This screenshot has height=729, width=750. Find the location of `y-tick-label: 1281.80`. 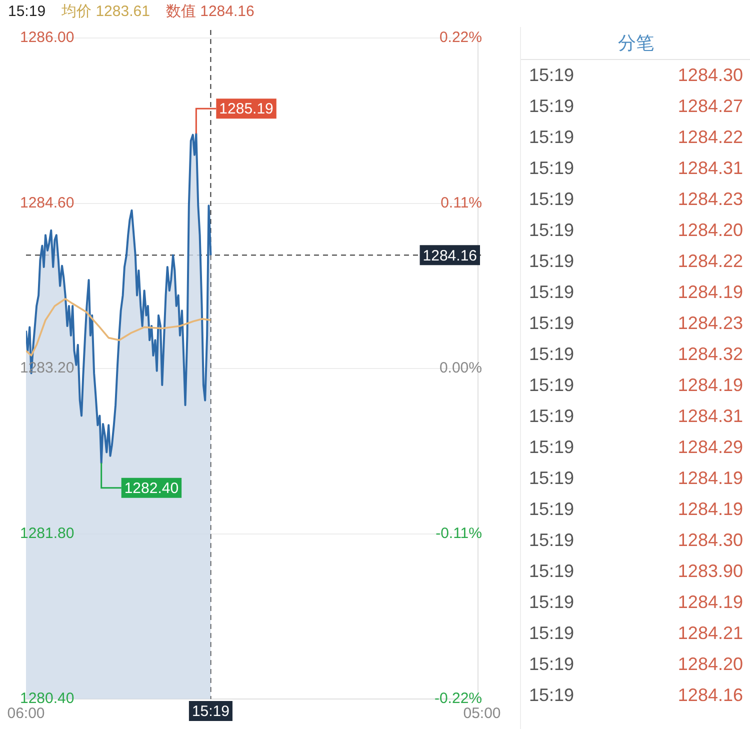

y-tick-label: 1281.80 is located at coordinates (47, 533).